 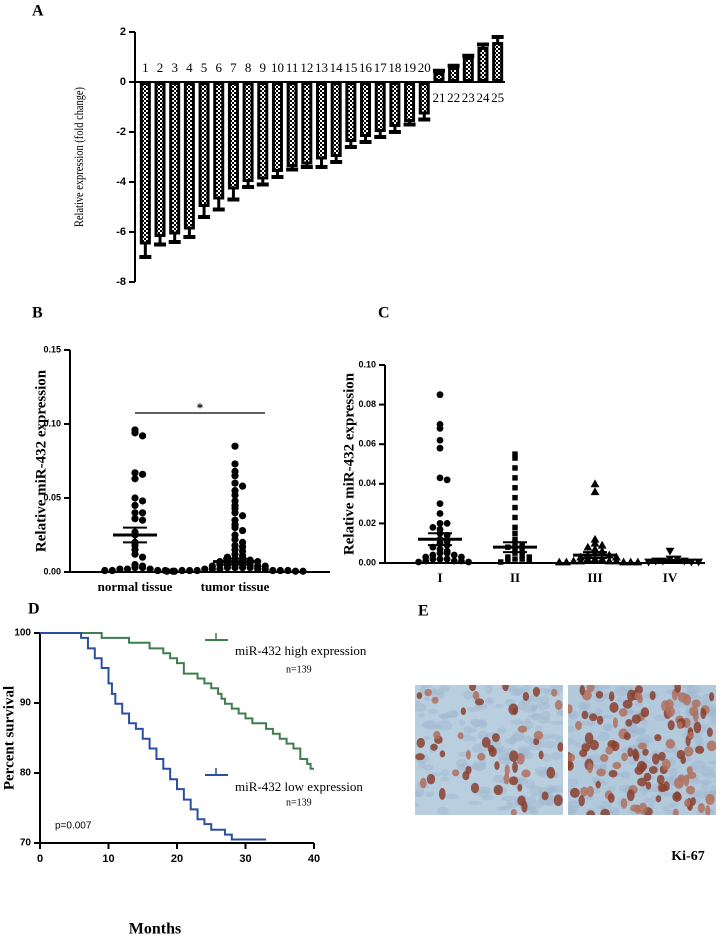 I want to click on y-axis-label: Relative miR-432 expression, so click(x=349, y=463).